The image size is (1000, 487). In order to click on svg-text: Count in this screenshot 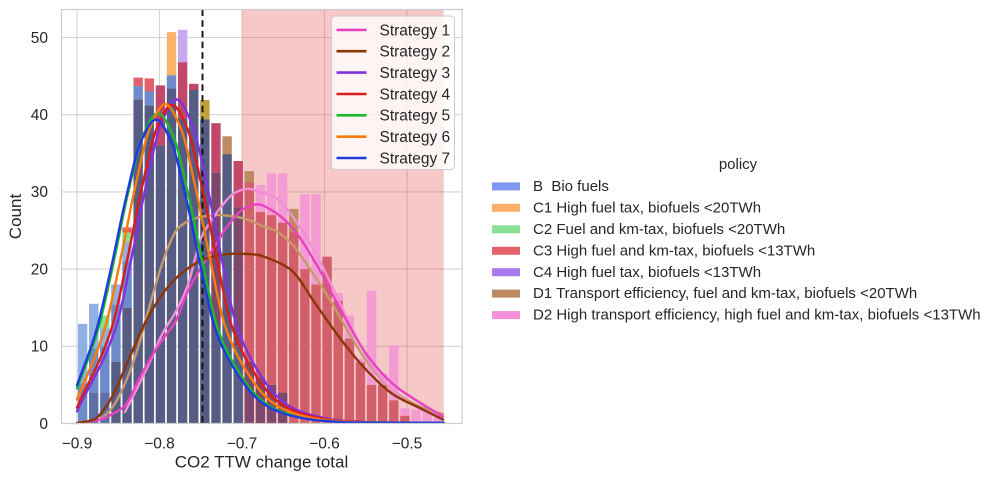, I will do `click(15, 217)`.